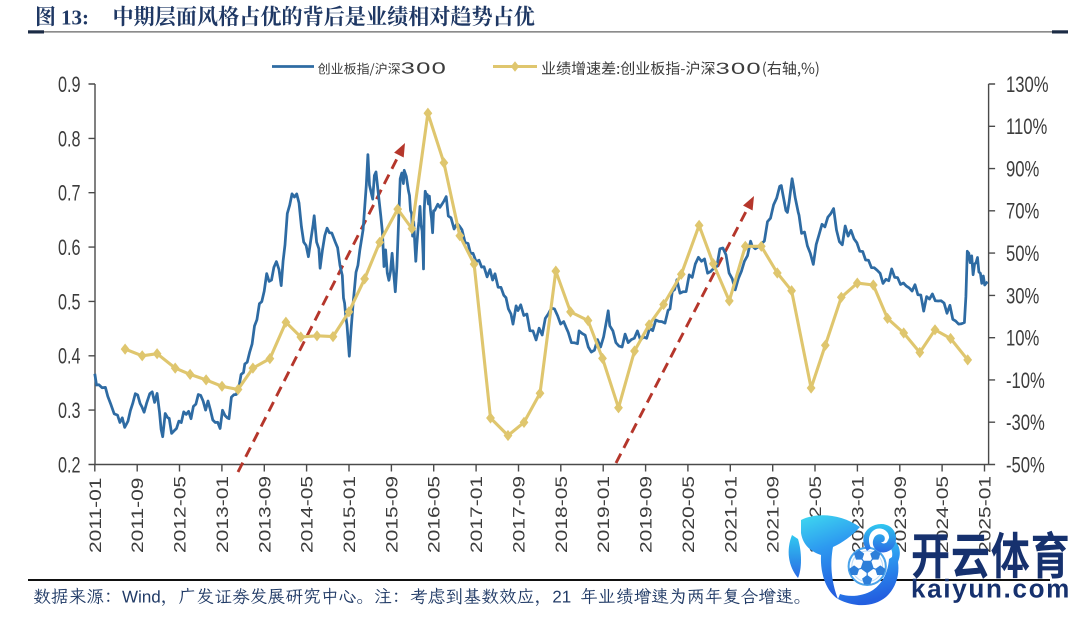 The image size is (1080, 619). Describe the element at coordinates (1025, 380) in the screenshot. I see `svg-text: -10%` at that location.